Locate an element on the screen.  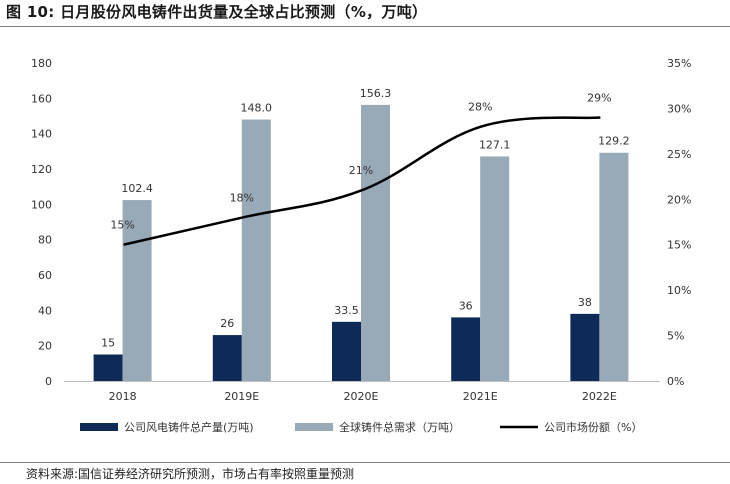
y-right-tick-label: 25% is located at coordinates (679, 154).